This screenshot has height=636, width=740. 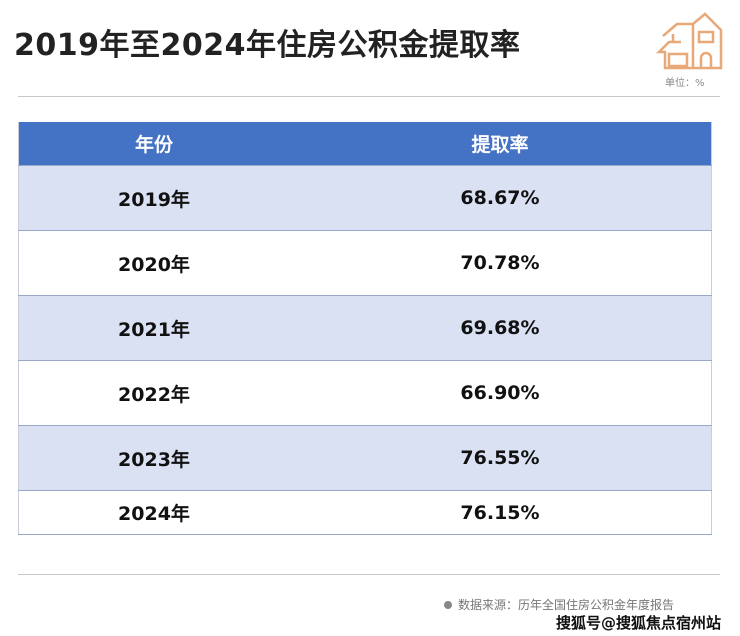 What do you see at coordinates (689, 41) in the screenshot?
I see `house-icon` at bounding box center [689, 41].